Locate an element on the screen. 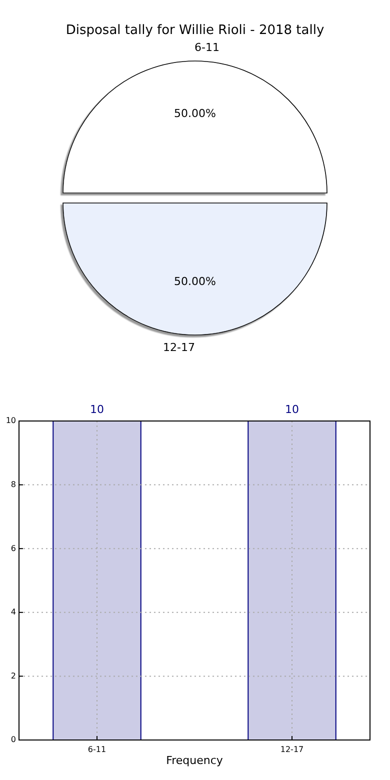 The height and width of the screenshot is (780, 390). y-tick-label: 0 is located at coordinates (13, 739).